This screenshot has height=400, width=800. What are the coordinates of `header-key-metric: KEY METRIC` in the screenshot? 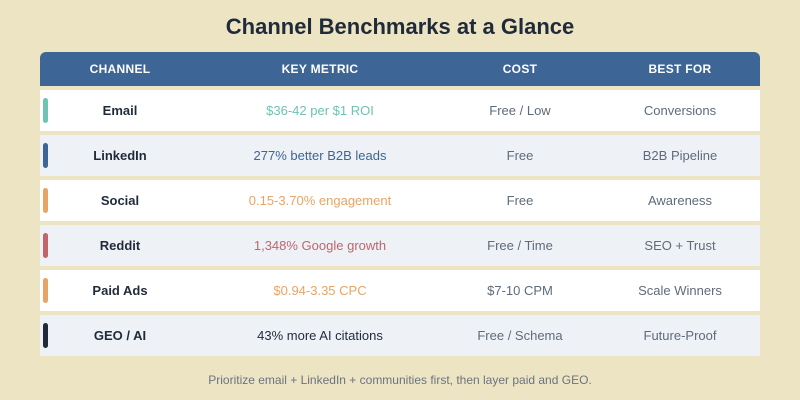 It's located at (320, 69).